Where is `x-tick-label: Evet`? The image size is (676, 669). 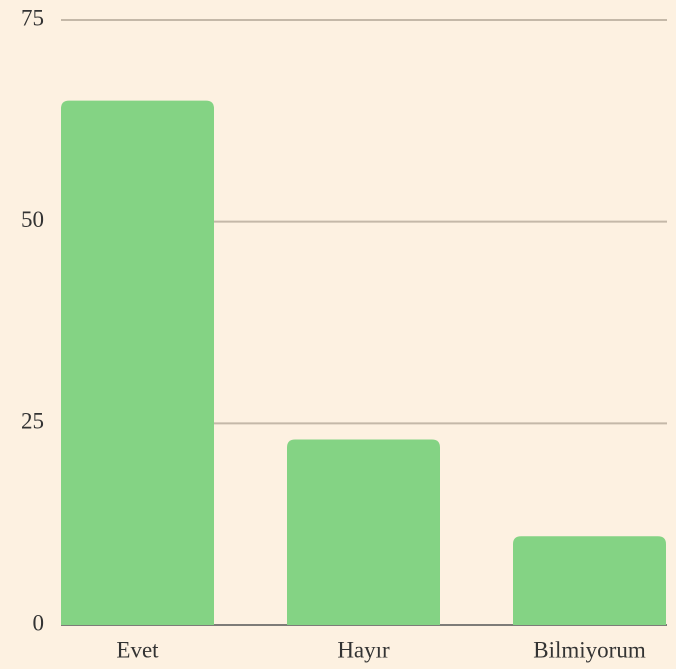
x-tick-label: Evet is located at coordinates (137, 649).